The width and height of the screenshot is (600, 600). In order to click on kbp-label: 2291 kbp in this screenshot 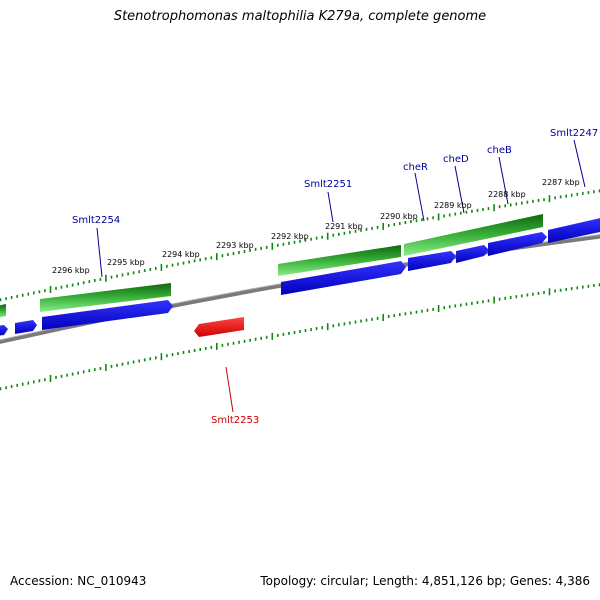, I will do `click(344, 226)`.